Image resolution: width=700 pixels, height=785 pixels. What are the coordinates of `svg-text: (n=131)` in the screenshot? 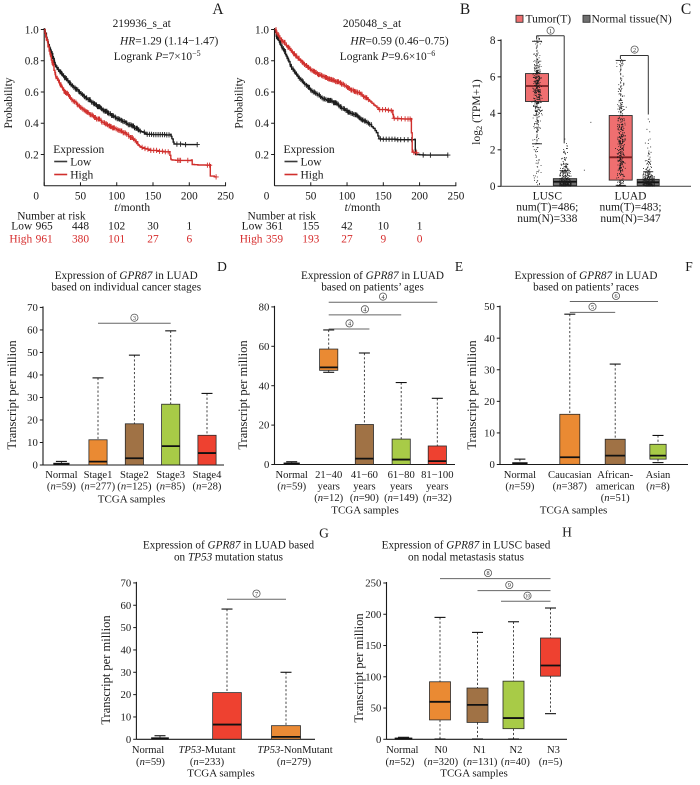 It's located at (480, 762).